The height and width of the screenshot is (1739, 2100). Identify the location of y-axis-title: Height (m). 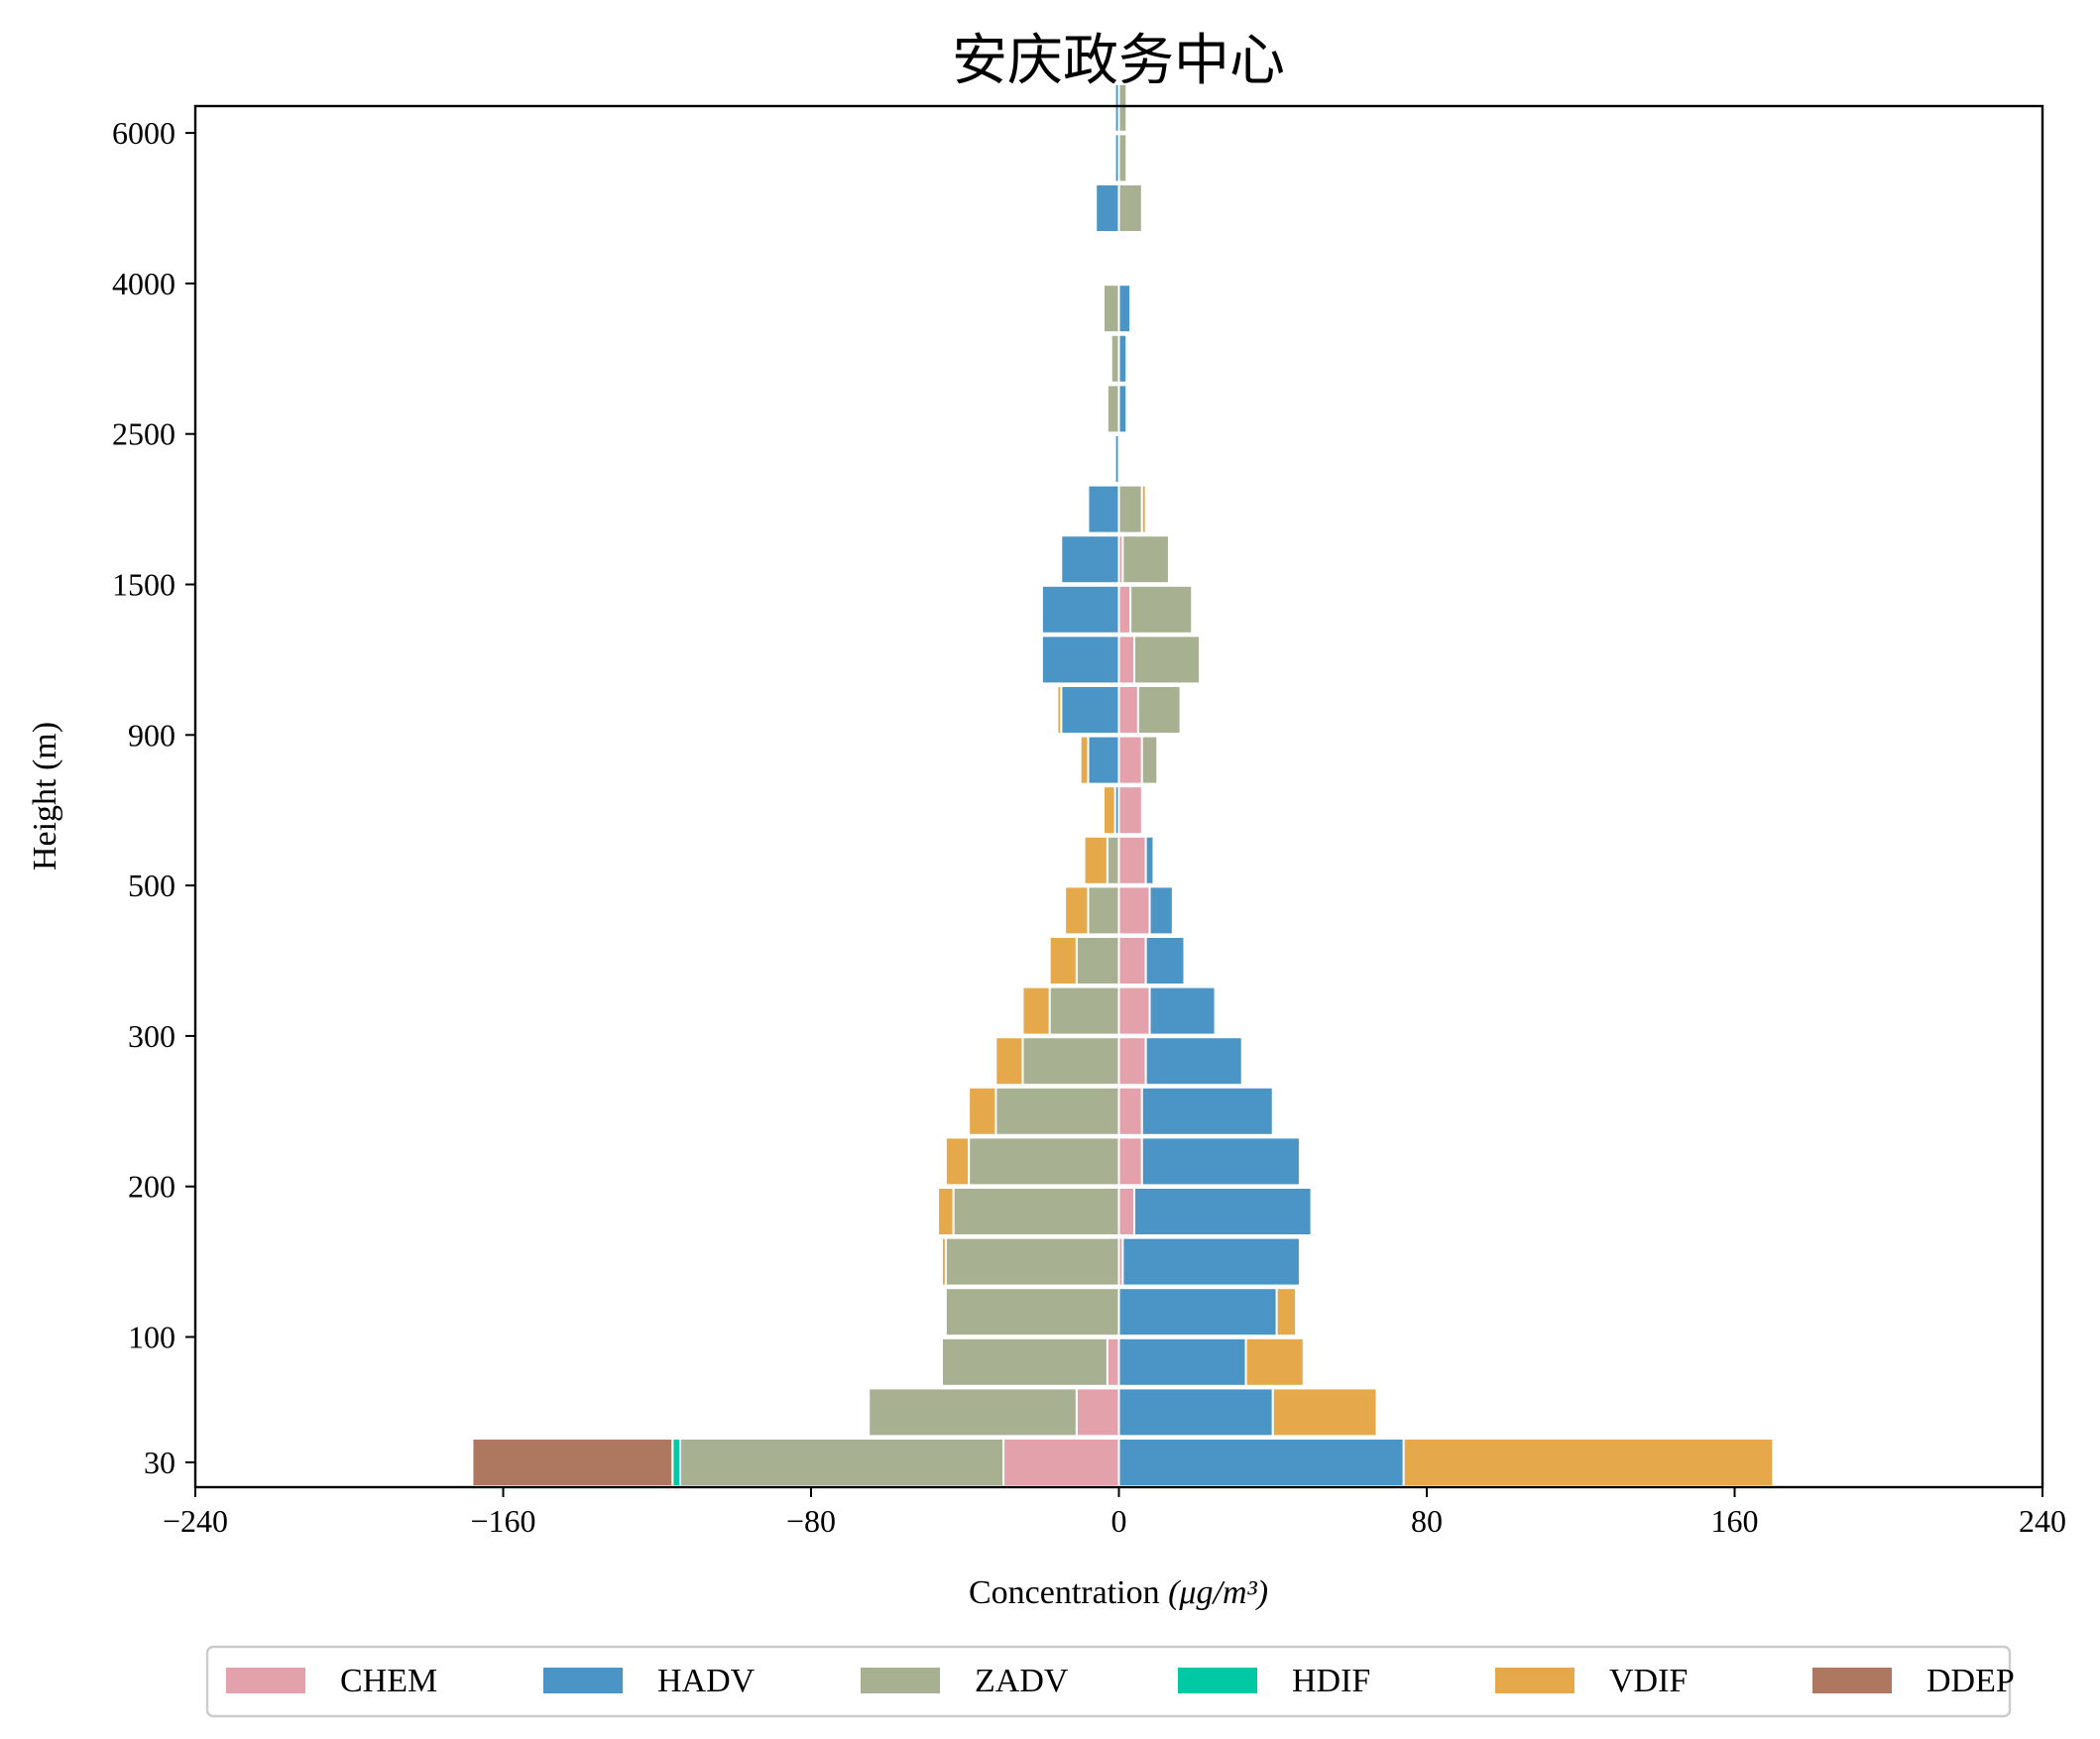
(45, 796).